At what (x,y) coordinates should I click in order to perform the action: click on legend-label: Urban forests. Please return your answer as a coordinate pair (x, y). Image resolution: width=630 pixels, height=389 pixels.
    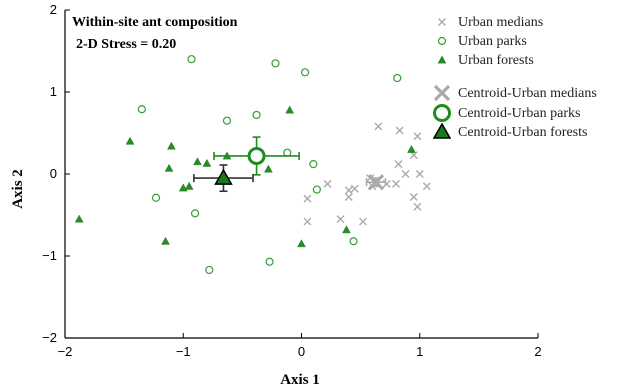
    Looking at the image, I should click on (496, 60).